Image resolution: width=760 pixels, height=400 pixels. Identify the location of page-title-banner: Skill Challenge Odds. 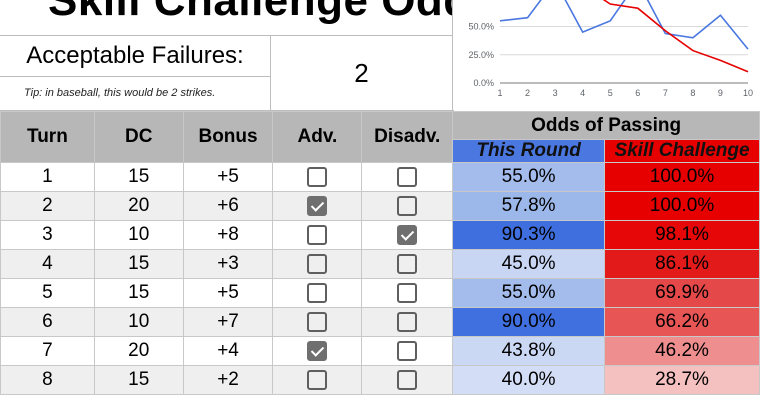
(226, 18).